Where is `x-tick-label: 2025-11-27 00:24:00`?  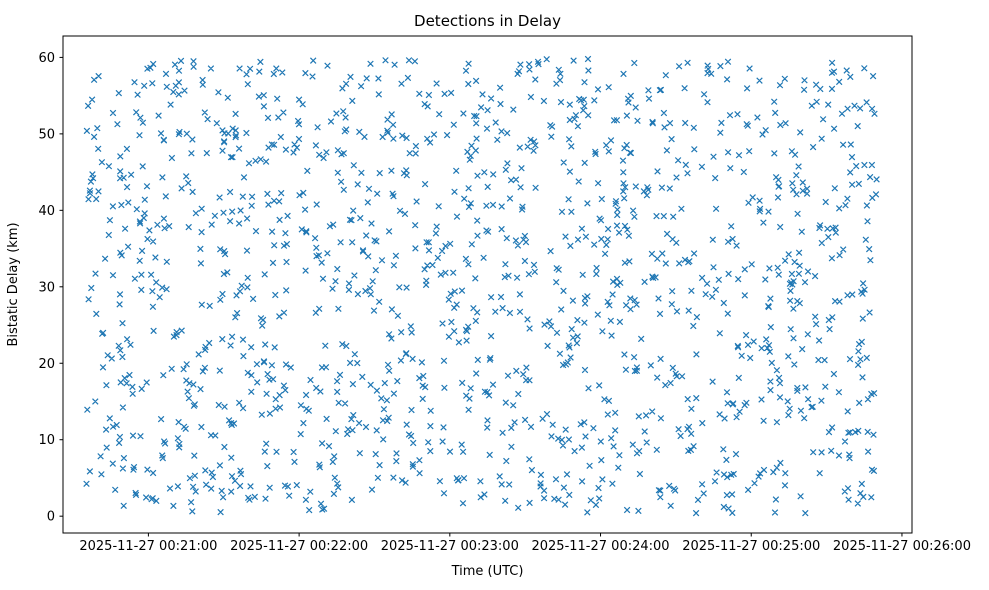
x-tick-label: 2025-11-27 00:24:00 is located at coordinates (600, 546).